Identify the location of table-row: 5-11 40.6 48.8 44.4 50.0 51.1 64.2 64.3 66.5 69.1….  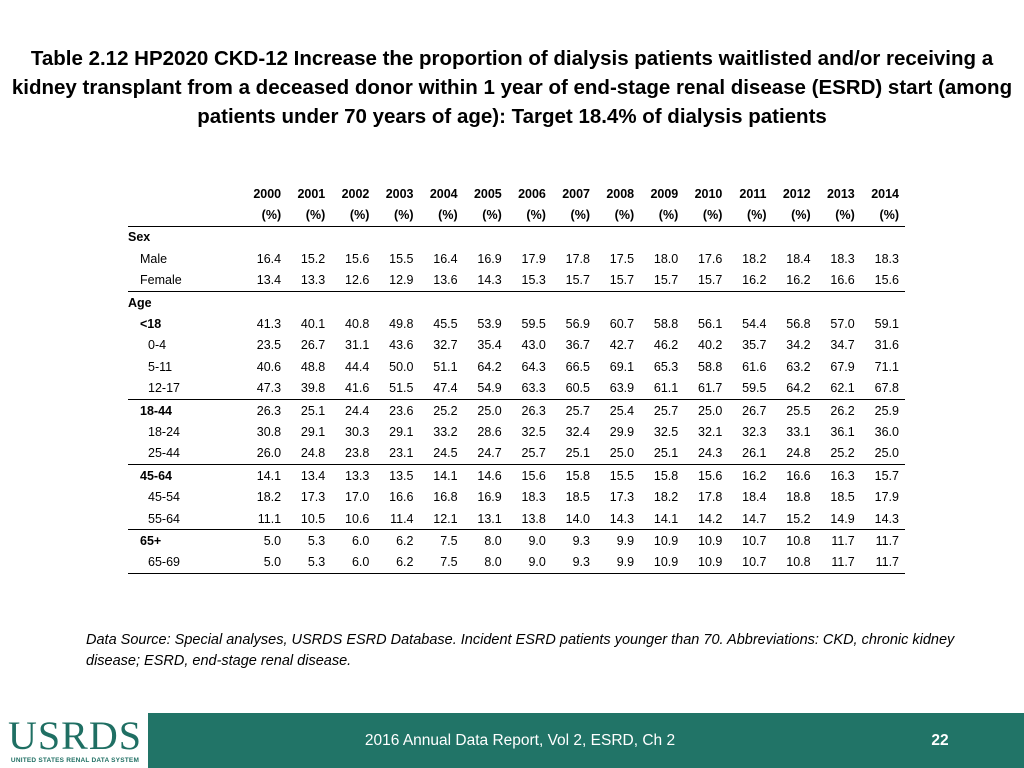
(516, 366).